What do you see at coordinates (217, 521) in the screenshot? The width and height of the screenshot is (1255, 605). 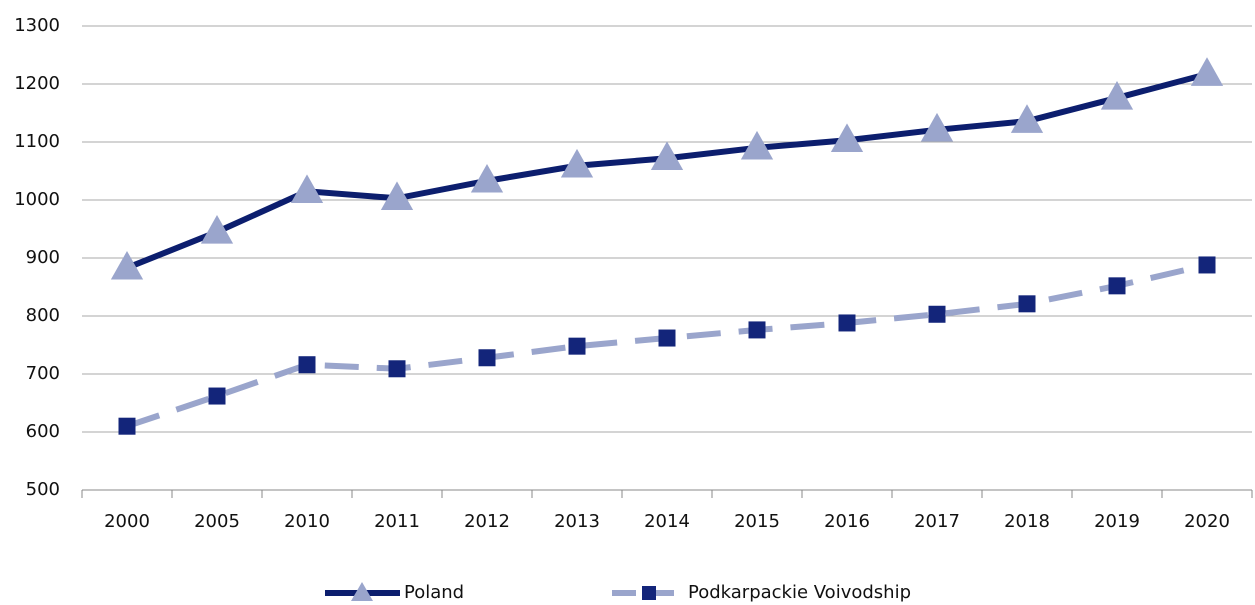 I see `x-tick-label: 2005` at bounding box center [217, 521].